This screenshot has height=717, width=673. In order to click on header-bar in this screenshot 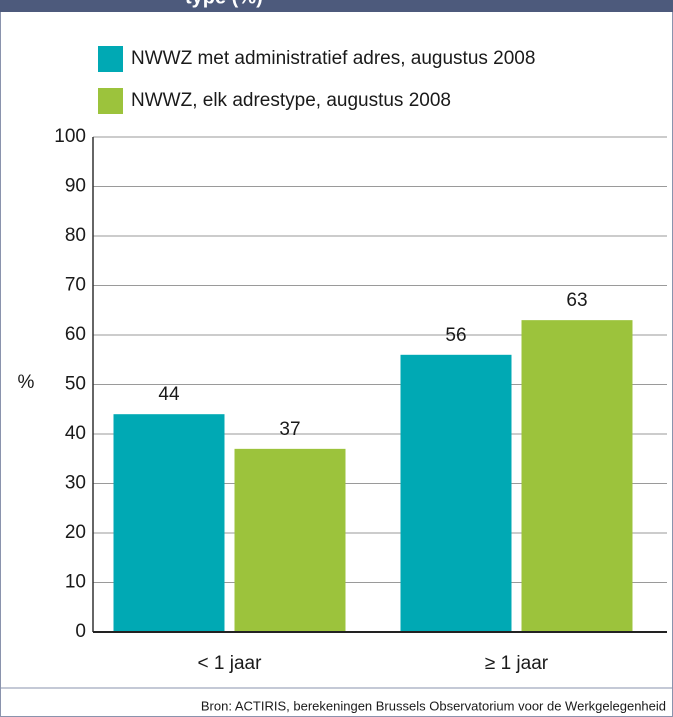, I will do `click(336, 6)`.